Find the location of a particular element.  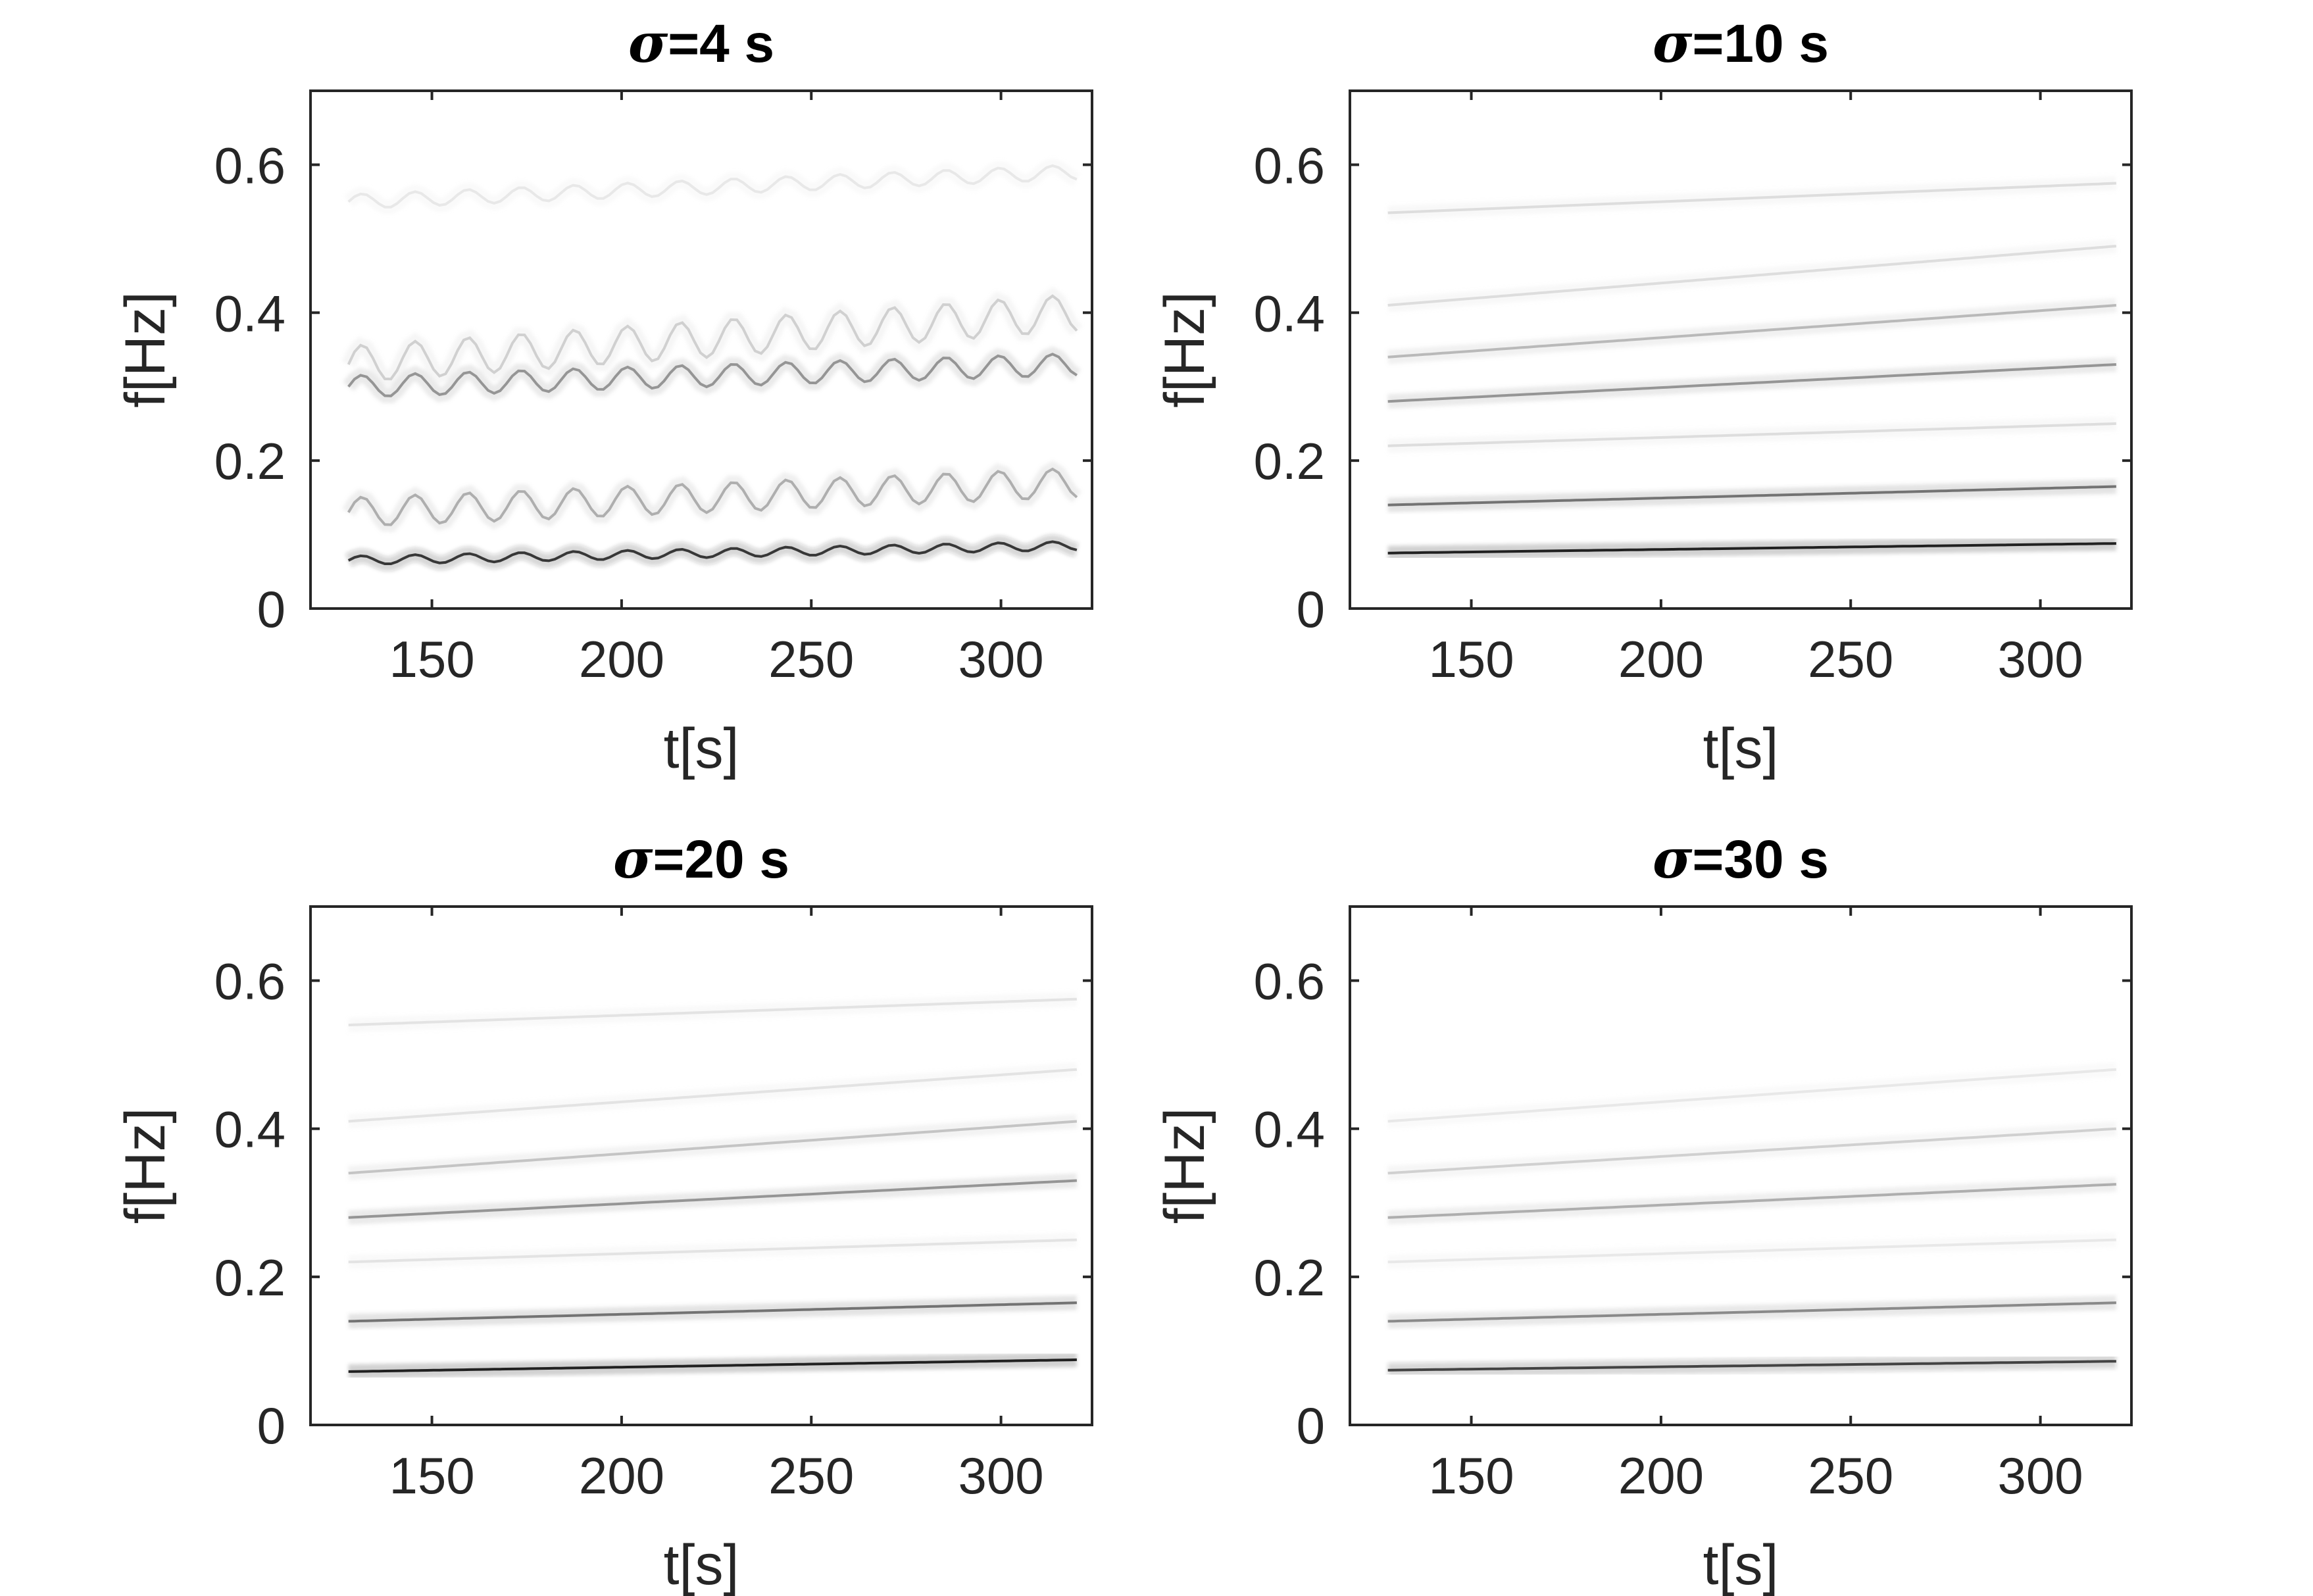

title-value: =4 s is located at coordinates (721, 44).